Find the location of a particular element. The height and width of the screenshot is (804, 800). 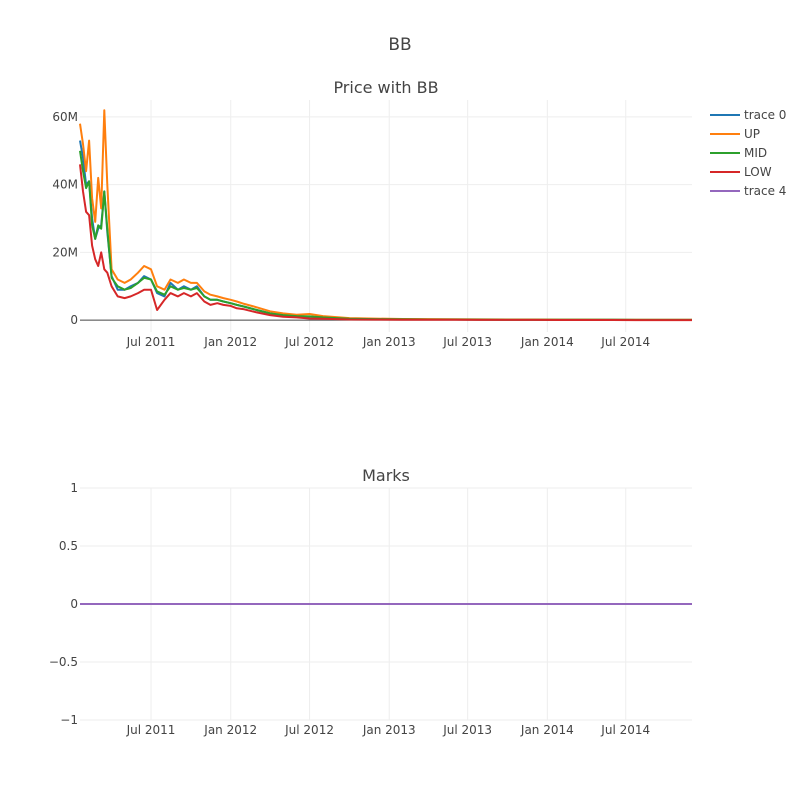

price-x-tick-label: Jul 2012 is located at coordinates (309, 342).